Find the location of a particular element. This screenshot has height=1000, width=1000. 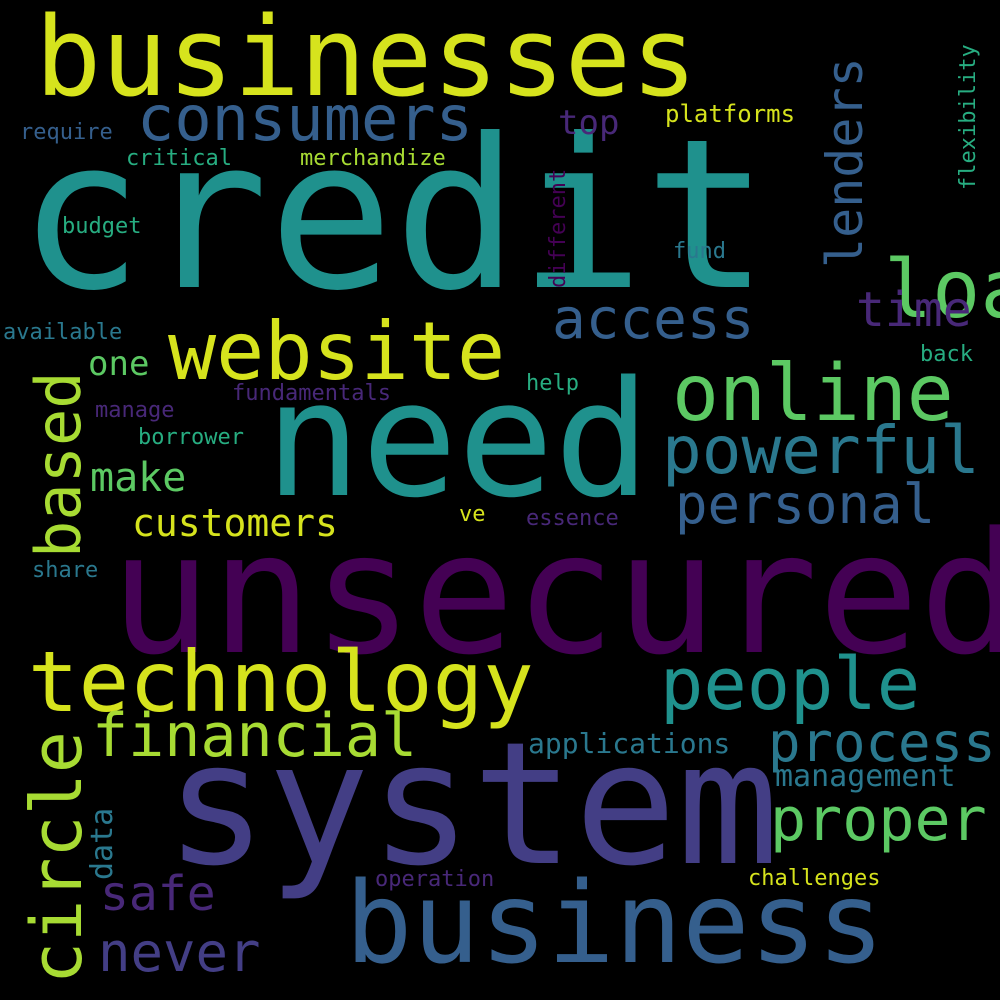

word-data: data is located at coordinates (102, 843).